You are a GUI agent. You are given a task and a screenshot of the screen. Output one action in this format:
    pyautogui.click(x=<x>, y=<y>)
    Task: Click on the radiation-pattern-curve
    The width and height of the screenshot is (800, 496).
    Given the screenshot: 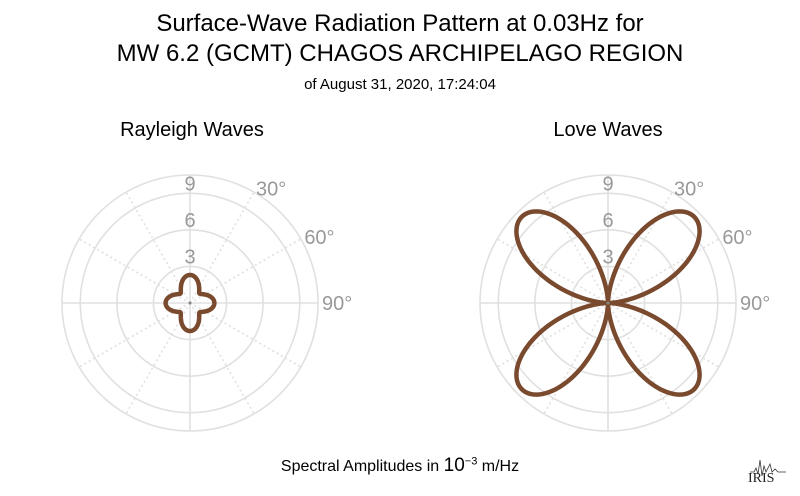 What is the action you would take?
    pyautogui.click(x=190, y=303)
    